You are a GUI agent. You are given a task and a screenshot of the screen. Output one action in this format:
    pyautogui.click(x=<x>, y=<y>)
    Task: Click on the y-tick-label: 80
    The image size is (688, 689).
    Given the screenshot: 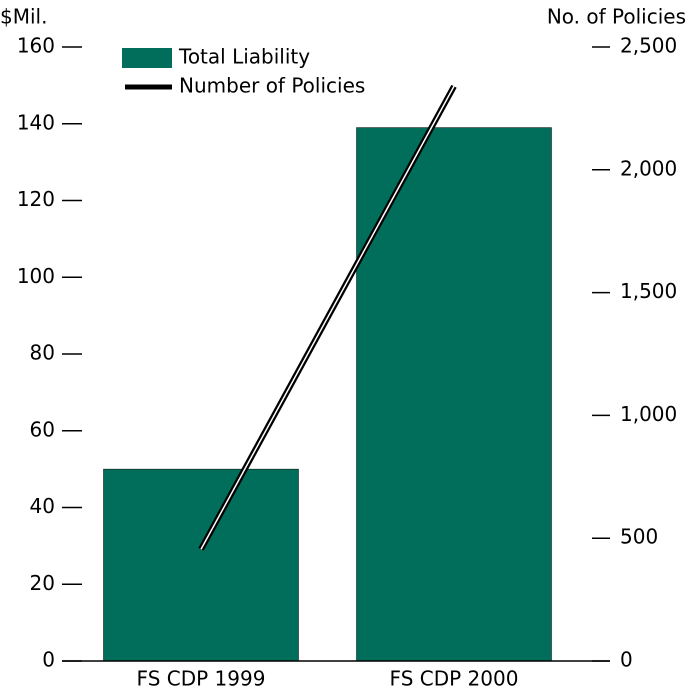 What is the action you would take?
    pyautogui.click(x=42, y=353)
    